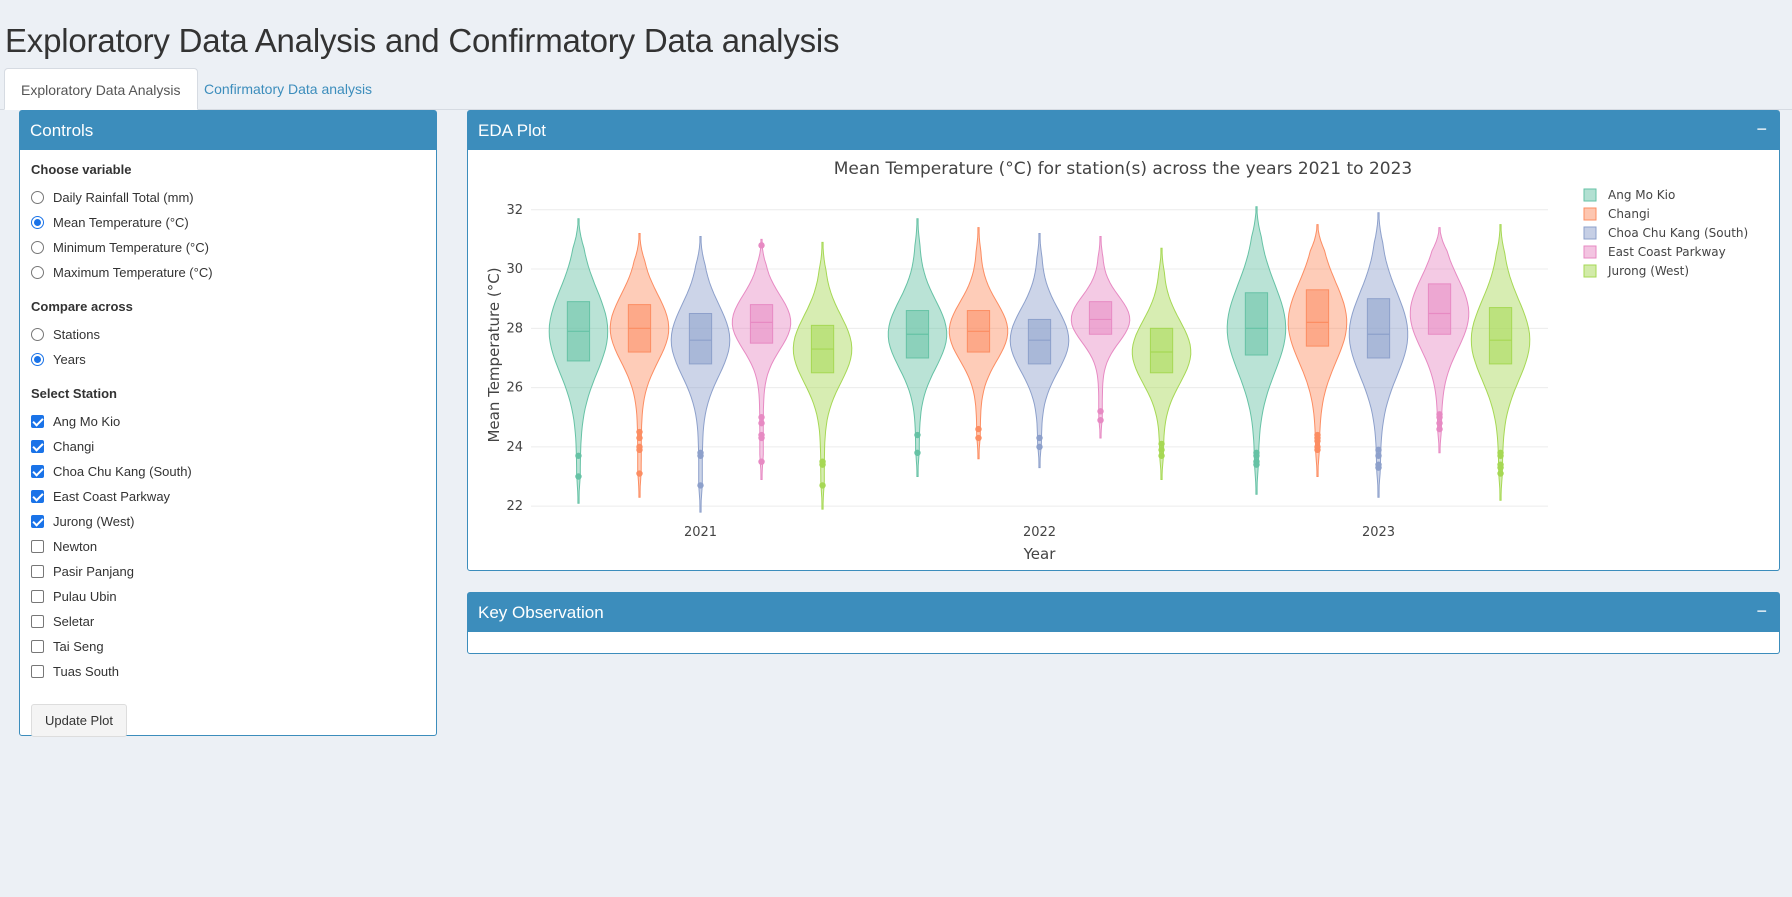 This screenshot has height=897, width=1792. I want to click on tab-confirmatory-data-analysis: Confirmatory Data analysis, so click(288, 89).